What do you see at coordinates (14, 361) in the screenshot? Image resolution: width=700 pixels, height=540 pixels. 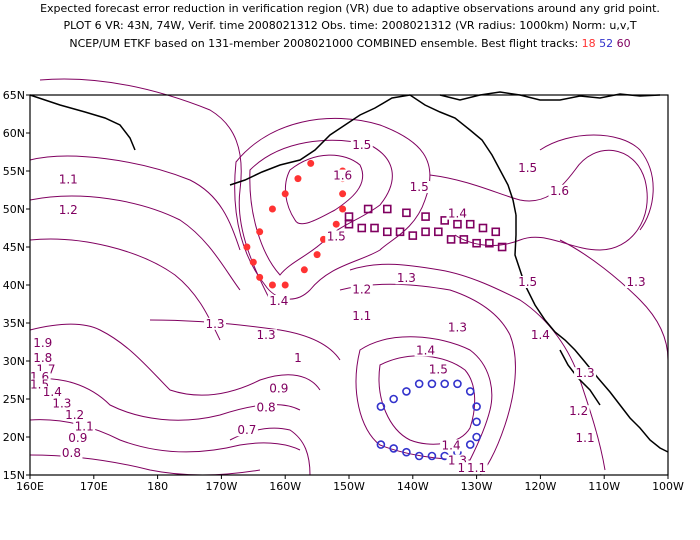 I see `y-tick-label: 30N` at bounding box center [14, 361].